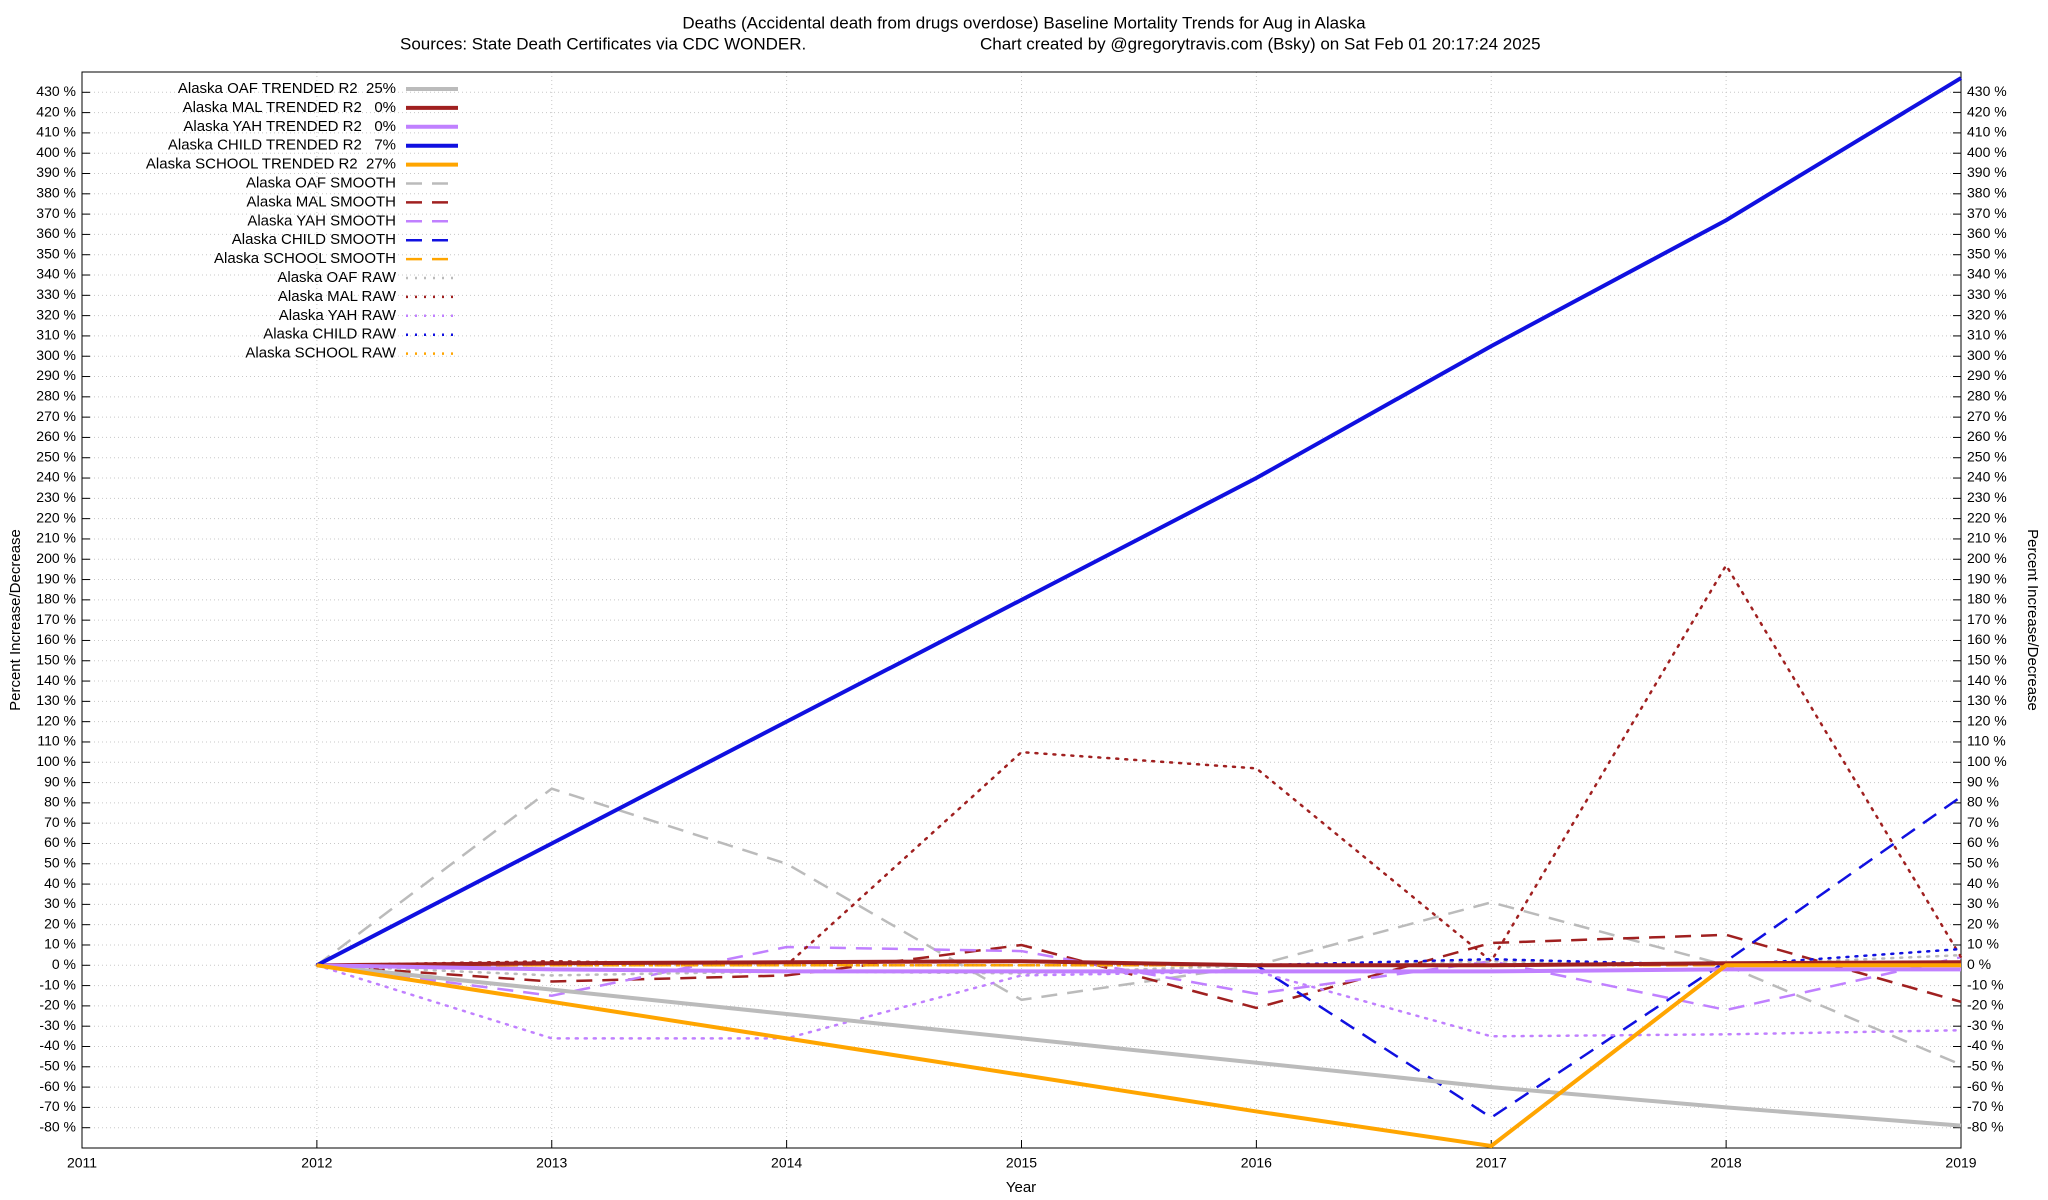 The image size is (2048, 1200). What do you see at coordinates (1987, 517) in the screenshot?
I see `y2-tick-label: 220 %` at bounding box center [1987, 517].